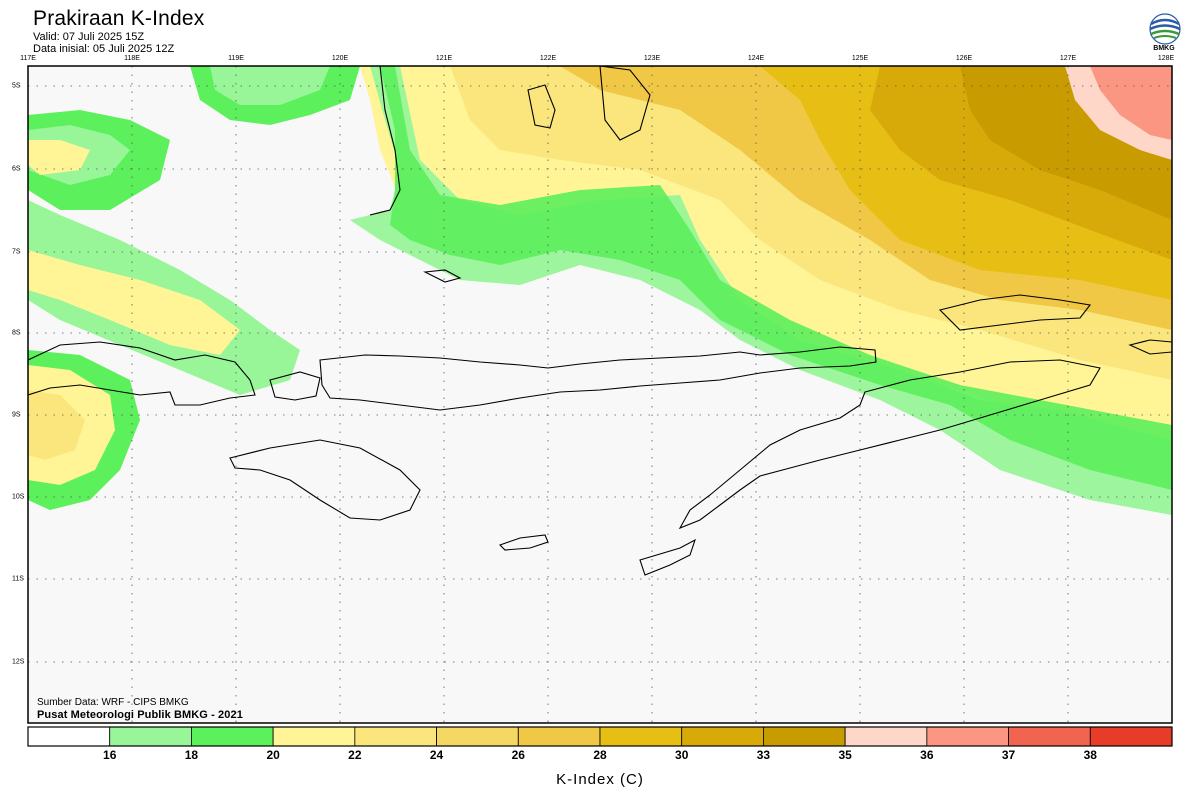 This screenshot has height=800, width=1200. What do you see at coordinates (1150, 347) in the screenshot?
I see `island-babar` at bounding box center [1150, 347].